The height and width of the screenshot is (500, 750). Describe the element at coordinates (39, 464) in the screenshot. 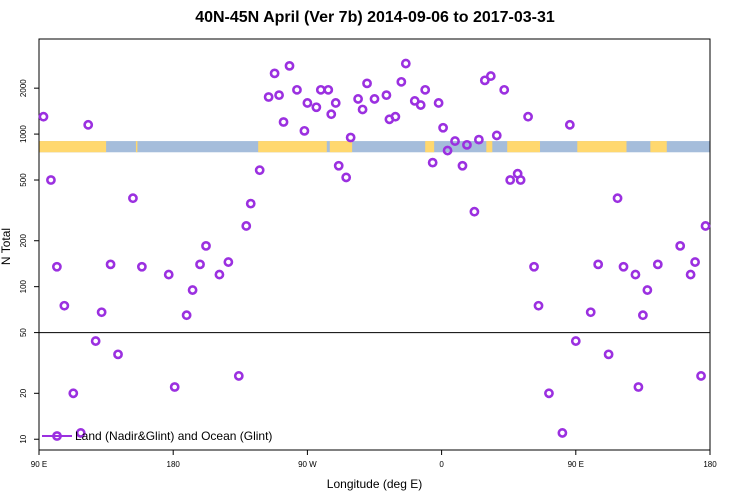

I see `x-tick-label: 90 E` at that location.